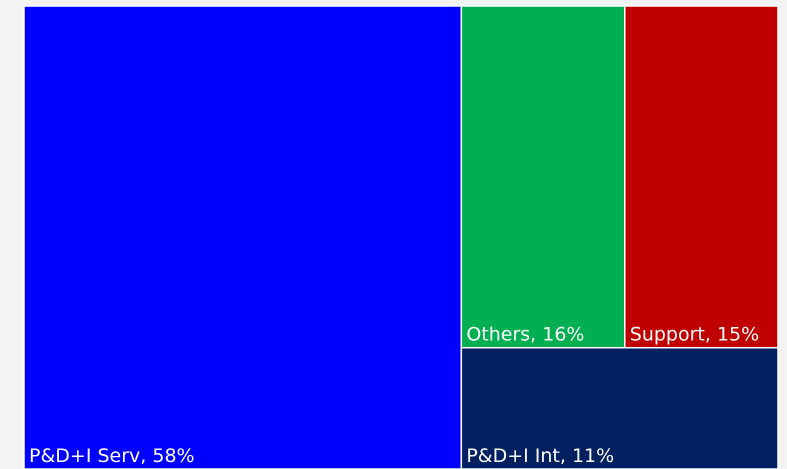  I want to click on tile-label: P&D+I Int, 11%, so click(540, 456).